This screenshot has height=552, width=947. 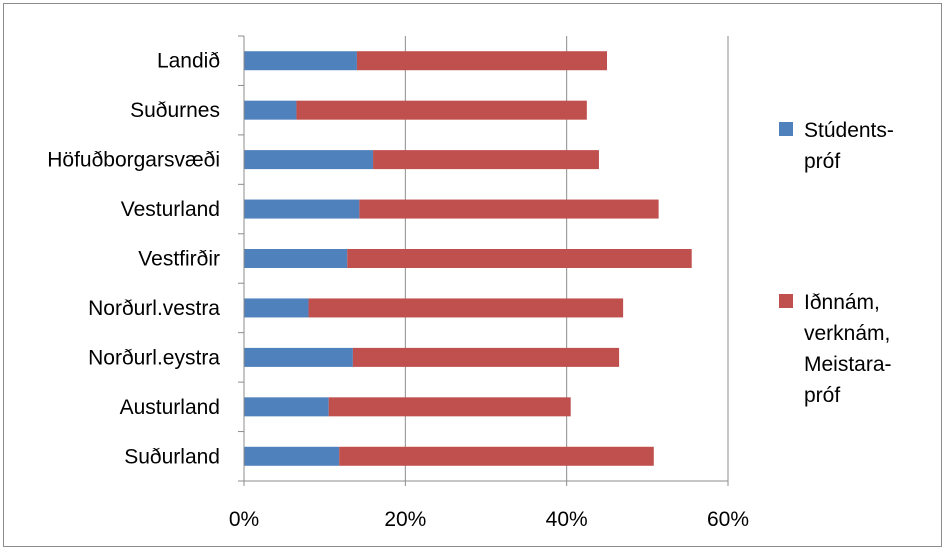 What do you see at coordinates (567, 519) in the screenshot?
I see `x-tick-label: 40%` at bounding box center [567, 519].